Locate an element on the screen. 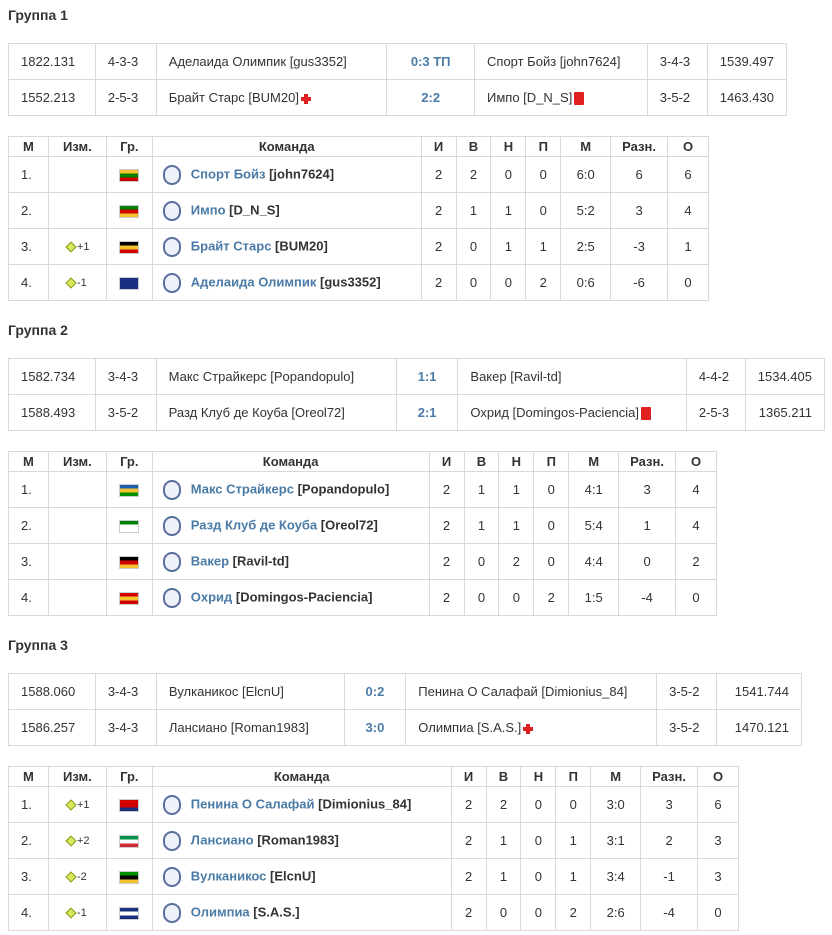 The image size is (832, 935). home-team-name: Лансиано [Roman1983] is located at coordinates (238, 727).